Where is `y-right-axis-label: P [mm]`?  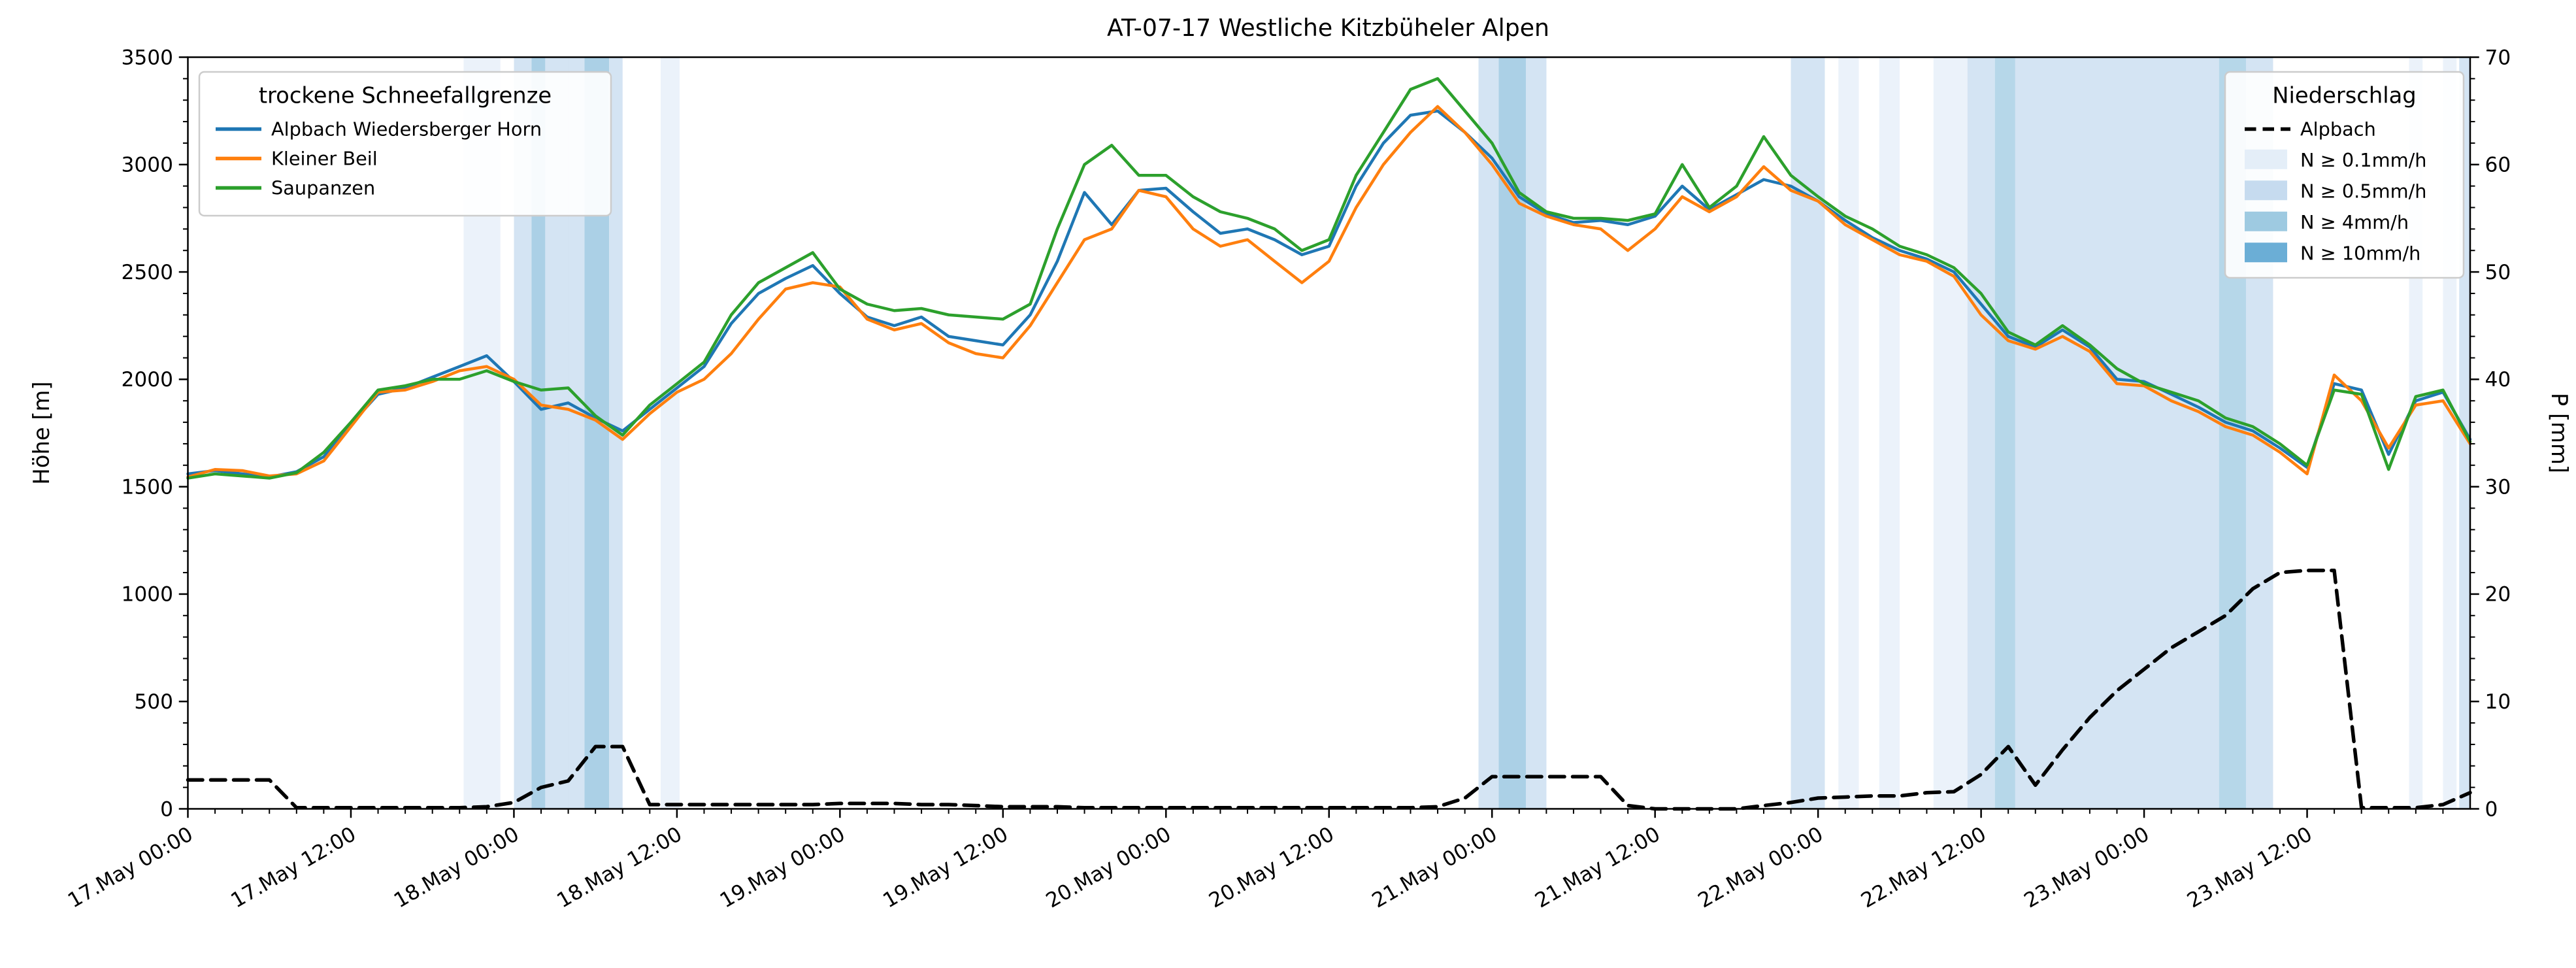 y-right-axis-label: P [mm] is located at coordinates (2559, 433).